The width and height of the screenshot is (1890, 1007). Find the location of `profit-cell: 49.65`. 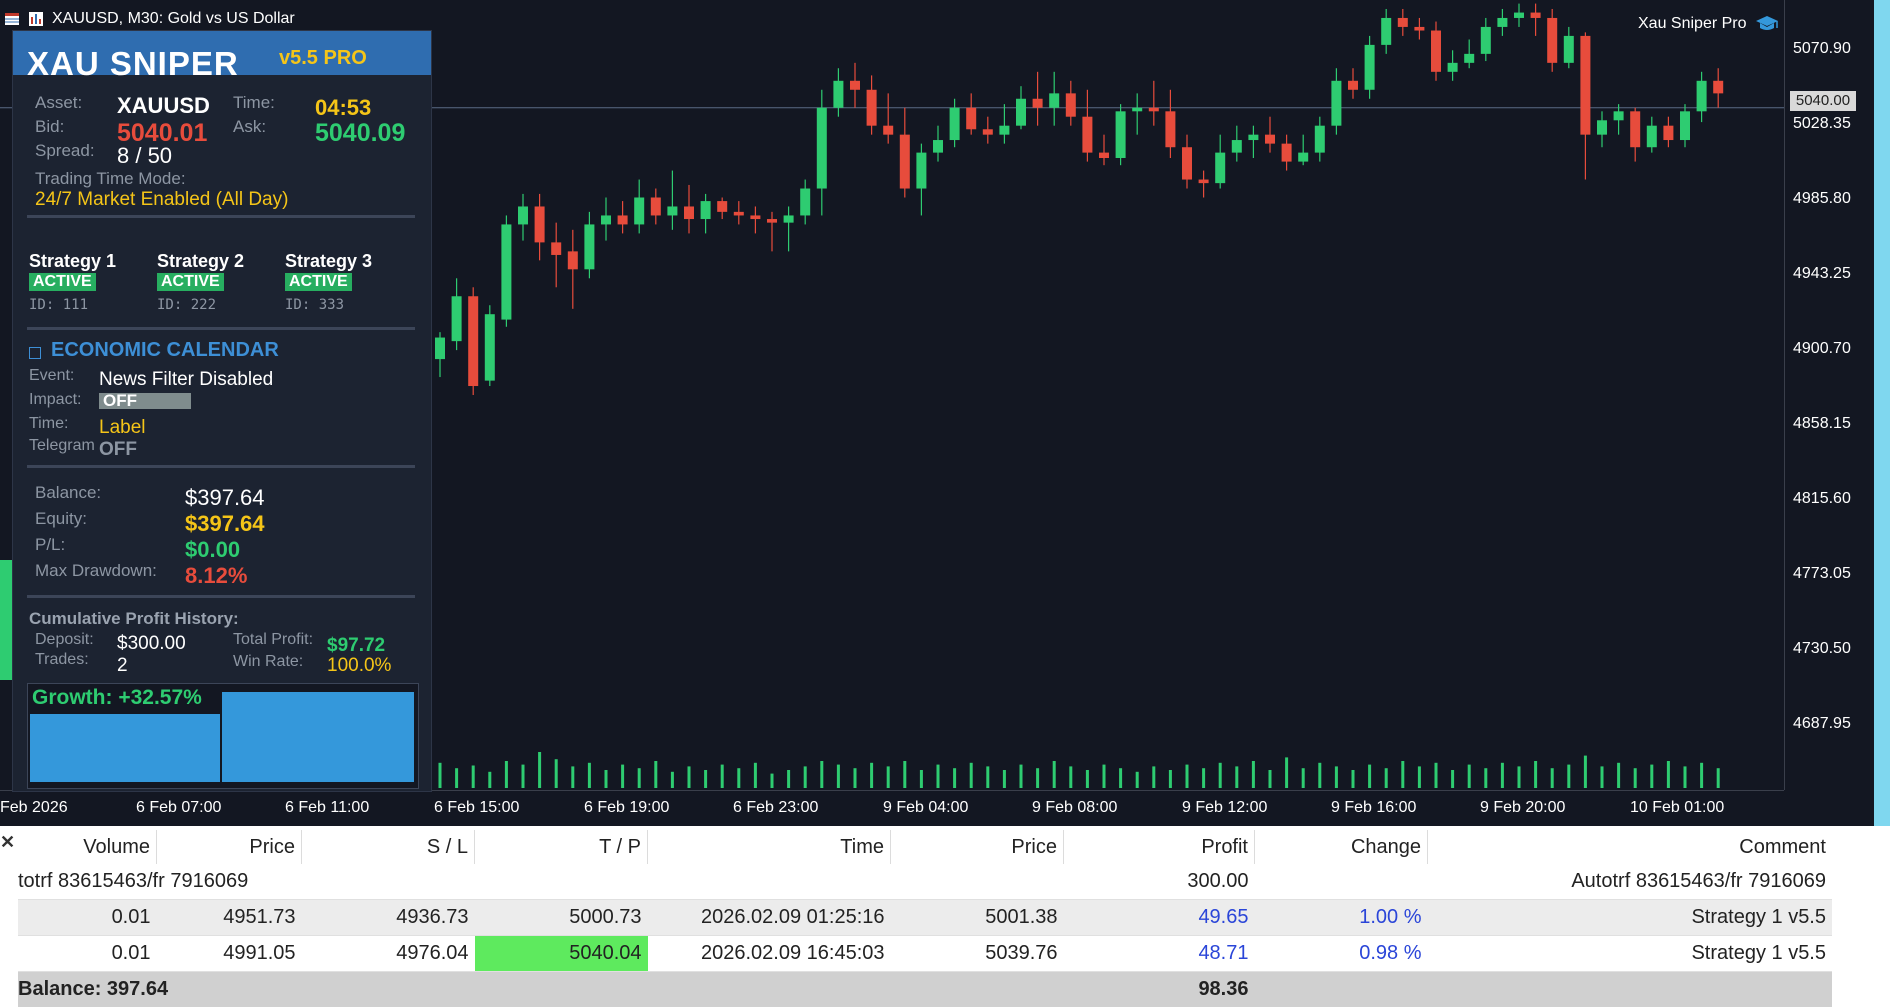

profit-cell: 49.65 is located at coordinates (1159, 918).